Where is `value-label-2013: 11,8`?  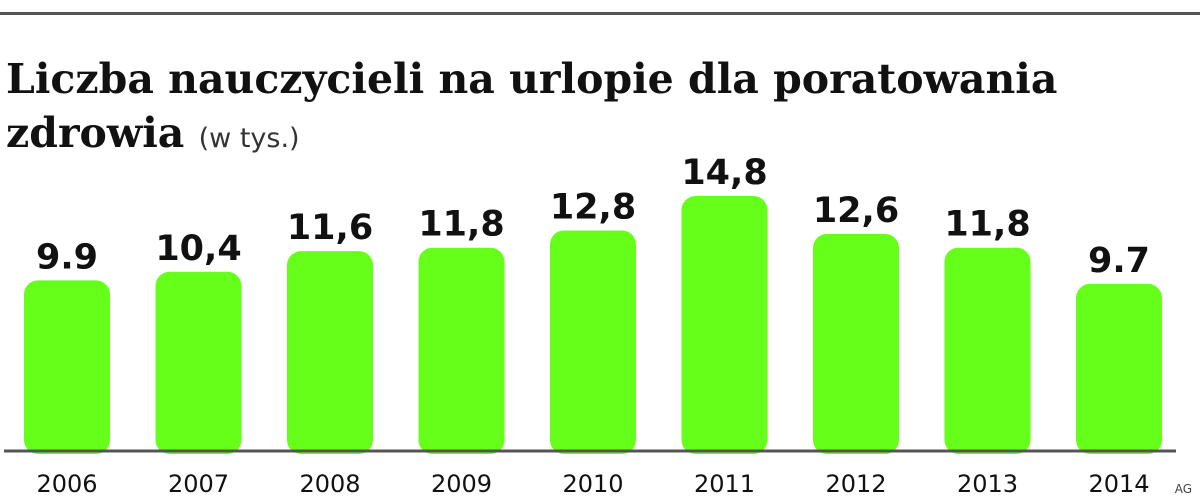
value-label-2013: 11,8 is located at coordinates (987, 225).